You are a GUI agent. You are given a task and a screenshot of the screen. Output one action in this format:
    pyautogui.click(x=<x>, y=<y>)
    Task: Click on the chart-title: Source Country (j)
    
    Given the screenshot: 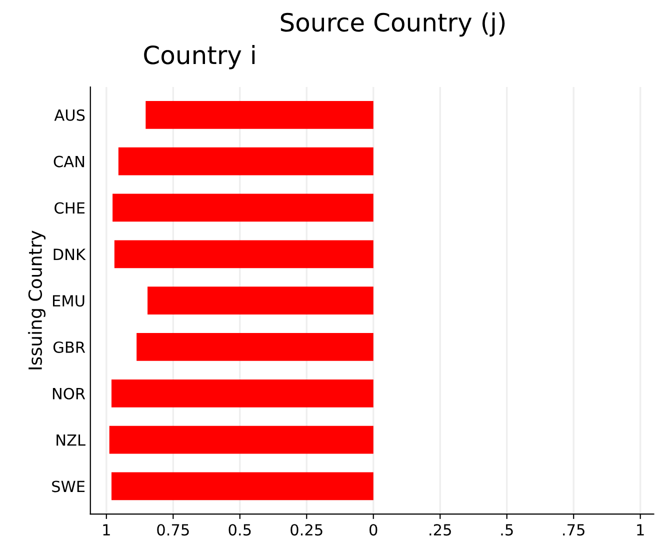 What is the action you would take?
    pyautogui.click(x=392, y=24)
    